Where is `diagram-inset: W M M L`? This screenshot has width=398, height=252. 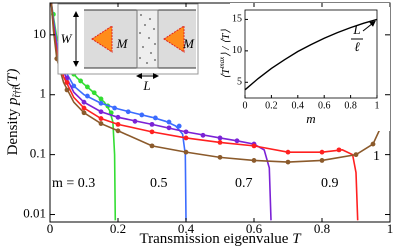 diagram-inset: W M M L is located at coordinates (128, 48).